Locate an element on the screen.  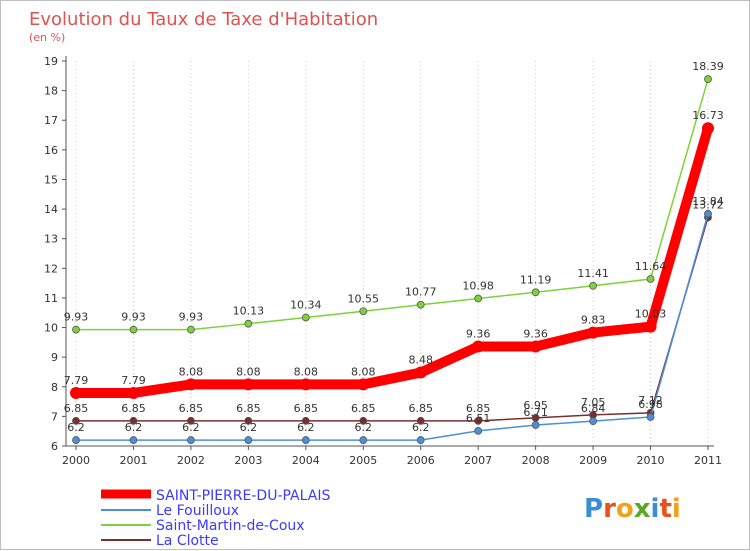
data-label-le-fouilloux: 13.84 is located at coordinates (708, 201).